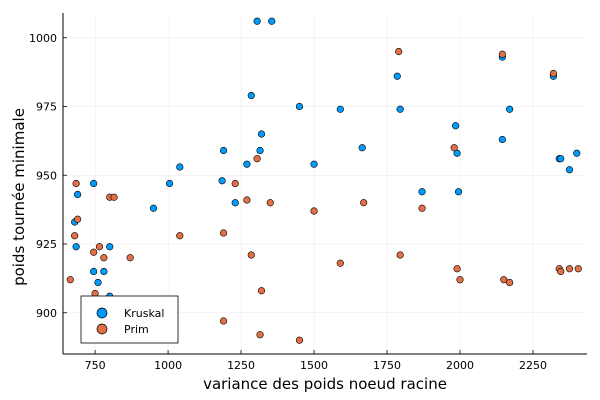 The height and width of the screenshot is (400, 600). I want to click on x-axis-ticks: 750 1000 1250 1500 1750 2000 2250, so click(316, 361).